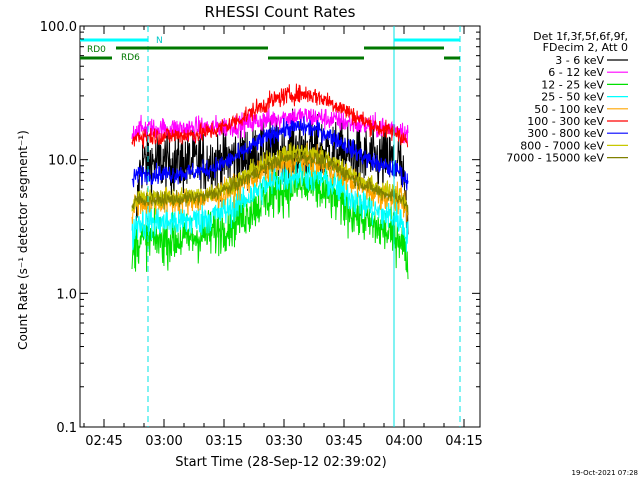 This screenshot has width=640, height=480. I want to click on x-axis-label: Start Time (28-Sep-12 02:39:02), so click(280, 462).